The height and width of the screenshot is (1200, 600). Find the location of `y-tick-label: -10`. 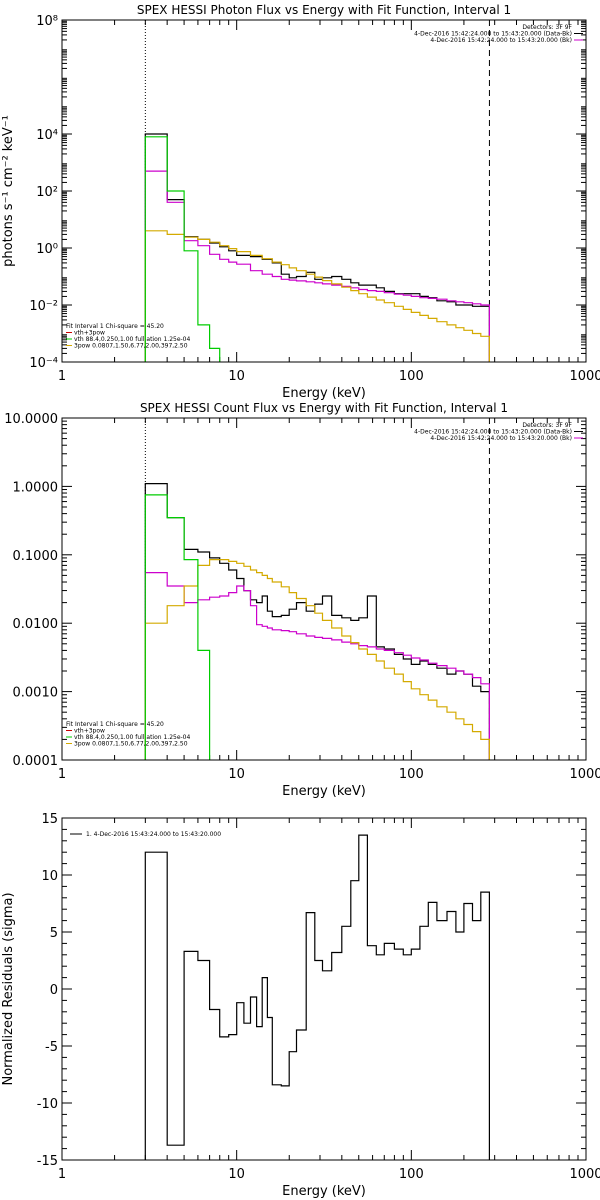

y-tick-label: -10 is located at coordinates (47, 1104).